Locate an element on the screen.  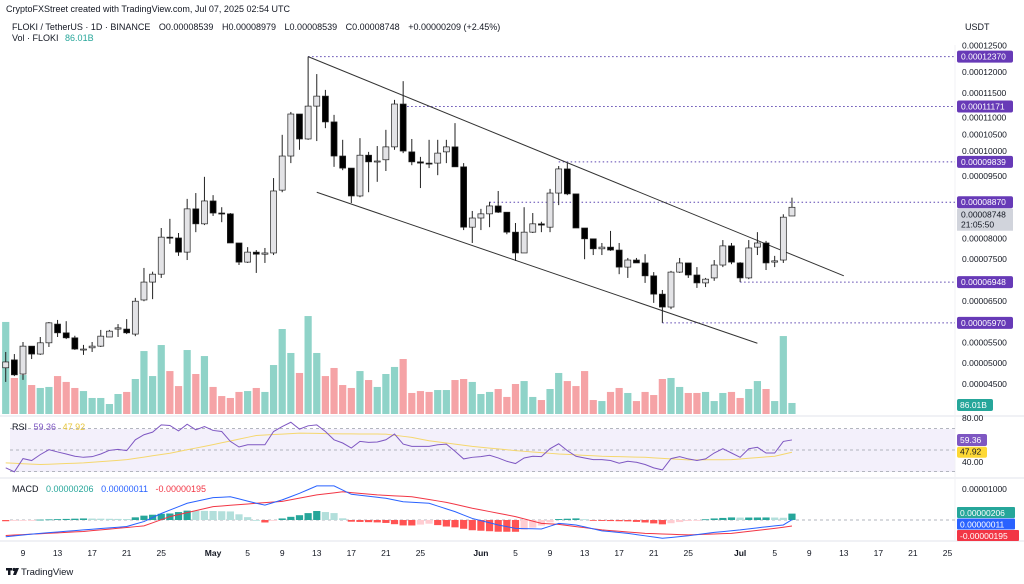
macd-signal-line is located at coordinates (399, 513).